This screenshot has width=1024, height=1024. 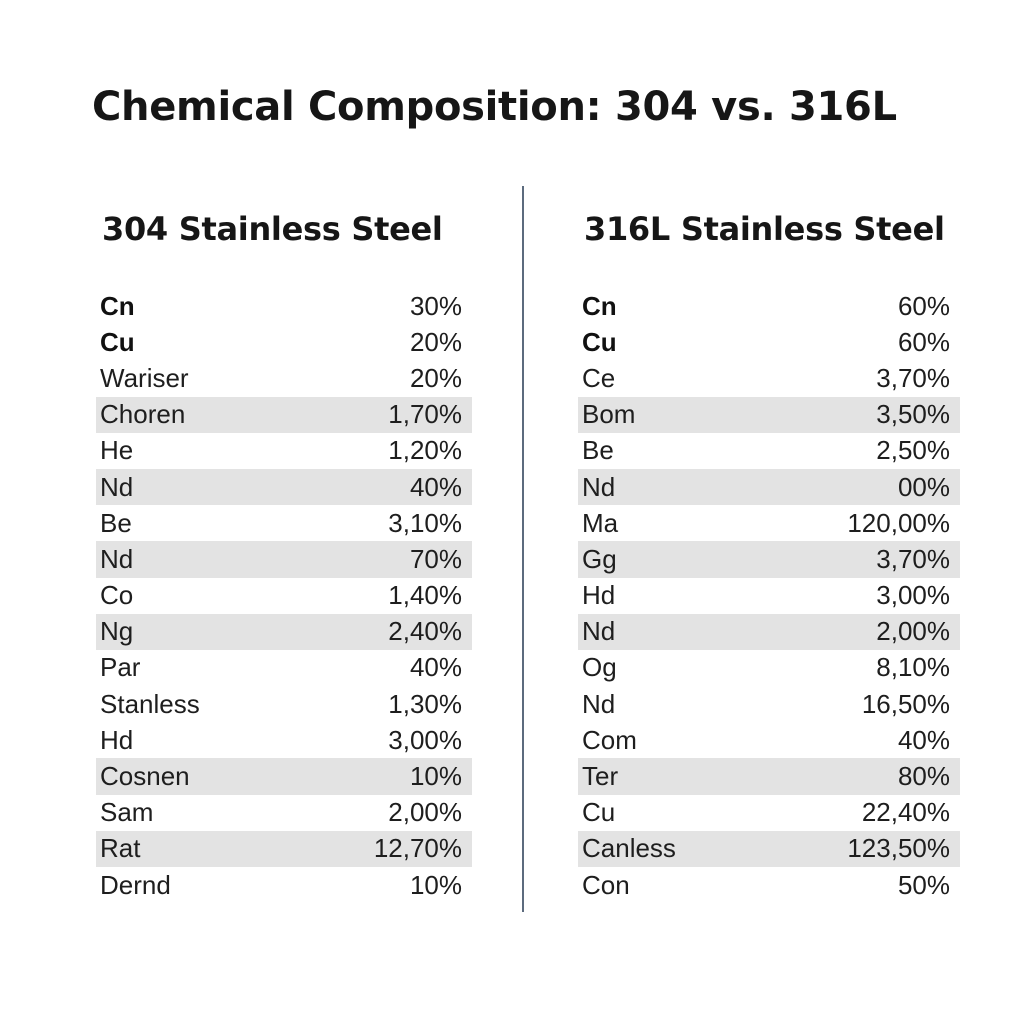 What do you see at coordinates (769, 740) in the screenshot?
I see `table-row: Com 40%` at bounding box center [769, 740].